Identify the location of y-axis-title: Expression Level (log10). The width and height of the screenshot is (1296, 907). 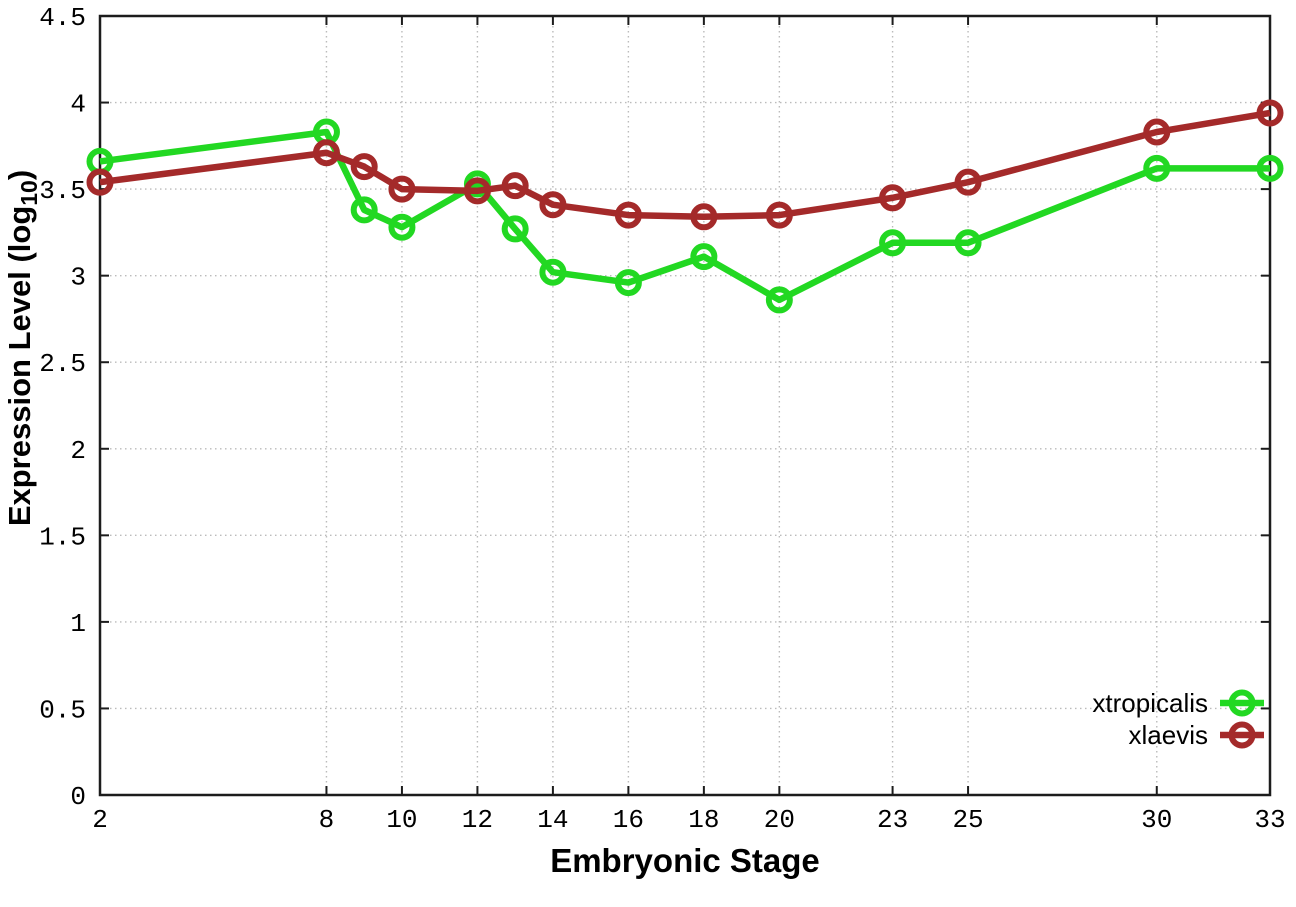
(22, 348).